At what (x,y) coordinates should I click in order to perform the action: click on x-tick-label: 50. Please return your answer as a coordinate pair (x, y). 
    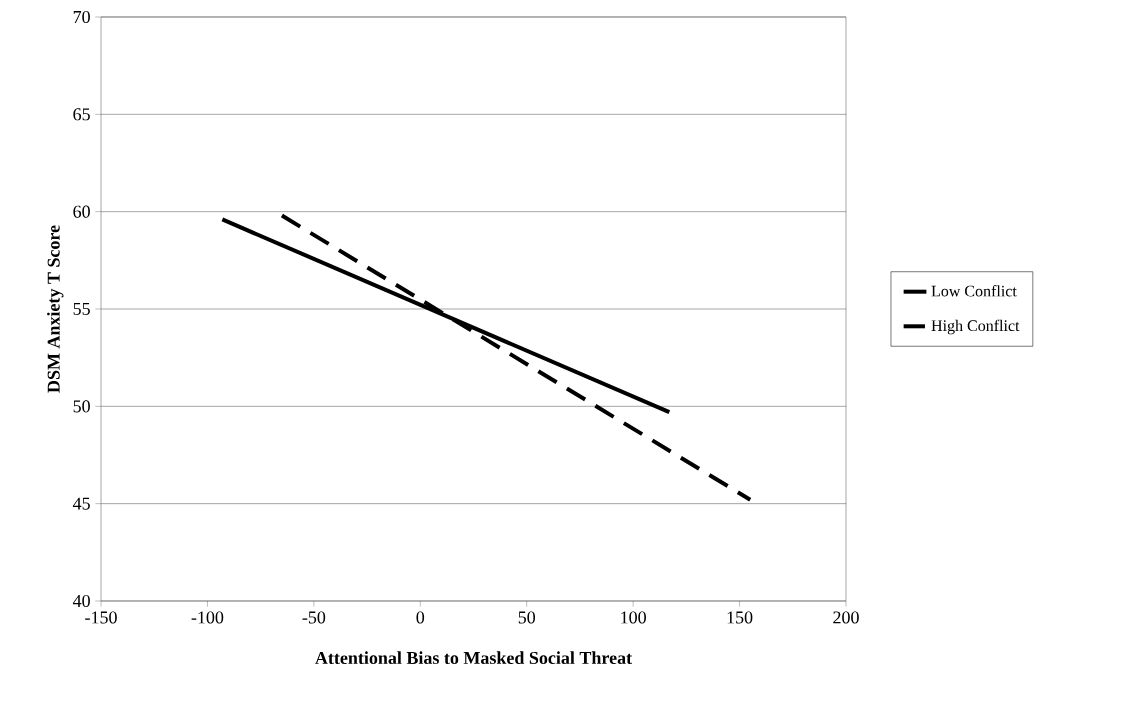
    Looking at the image, I should click on (527, 617).